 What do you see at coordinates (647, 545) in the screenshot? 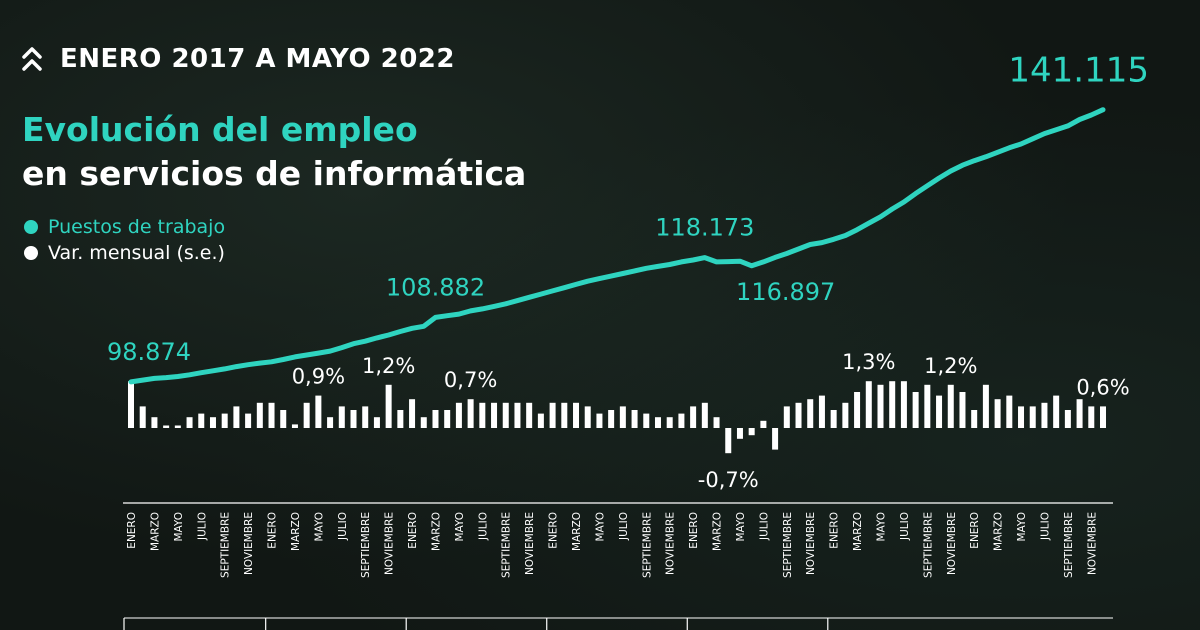
I see `x-tick-label-44: SEPTIEMBRE` at bounding box center [647, 545].